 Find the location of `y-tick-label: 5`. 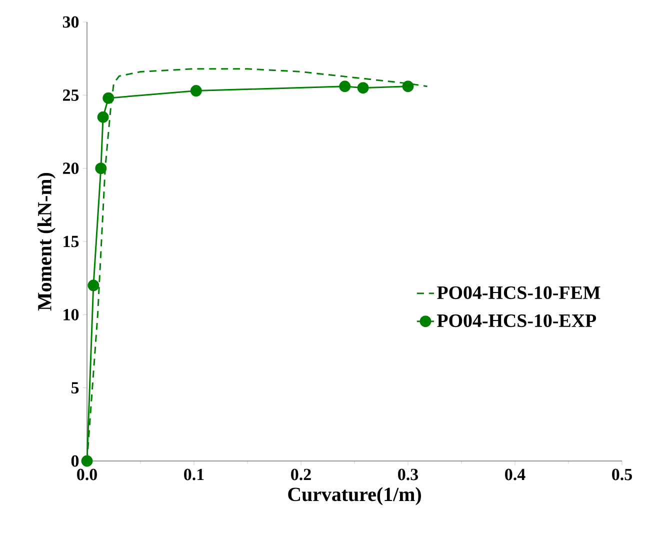

y-tick-label: 5 is located at coordinates (75, 388).